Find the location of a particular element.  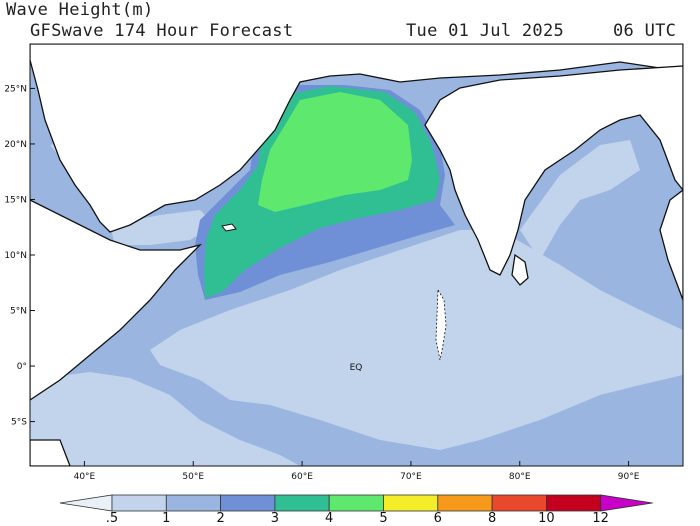

lon-tick-label: 70°E is located at coordinates (411, 477).